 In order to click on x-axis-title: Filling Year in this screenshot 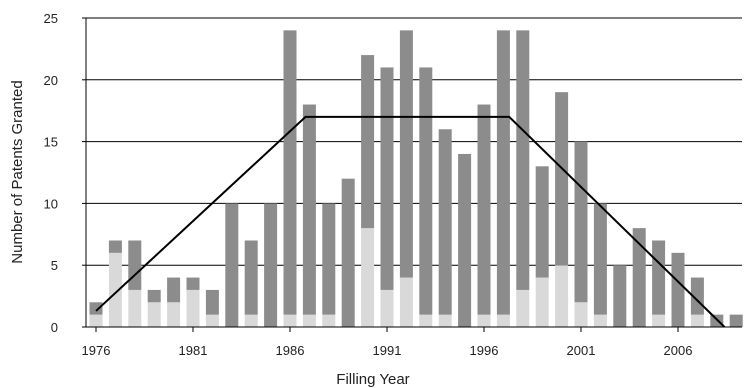, I will do `click(372, 379)`.